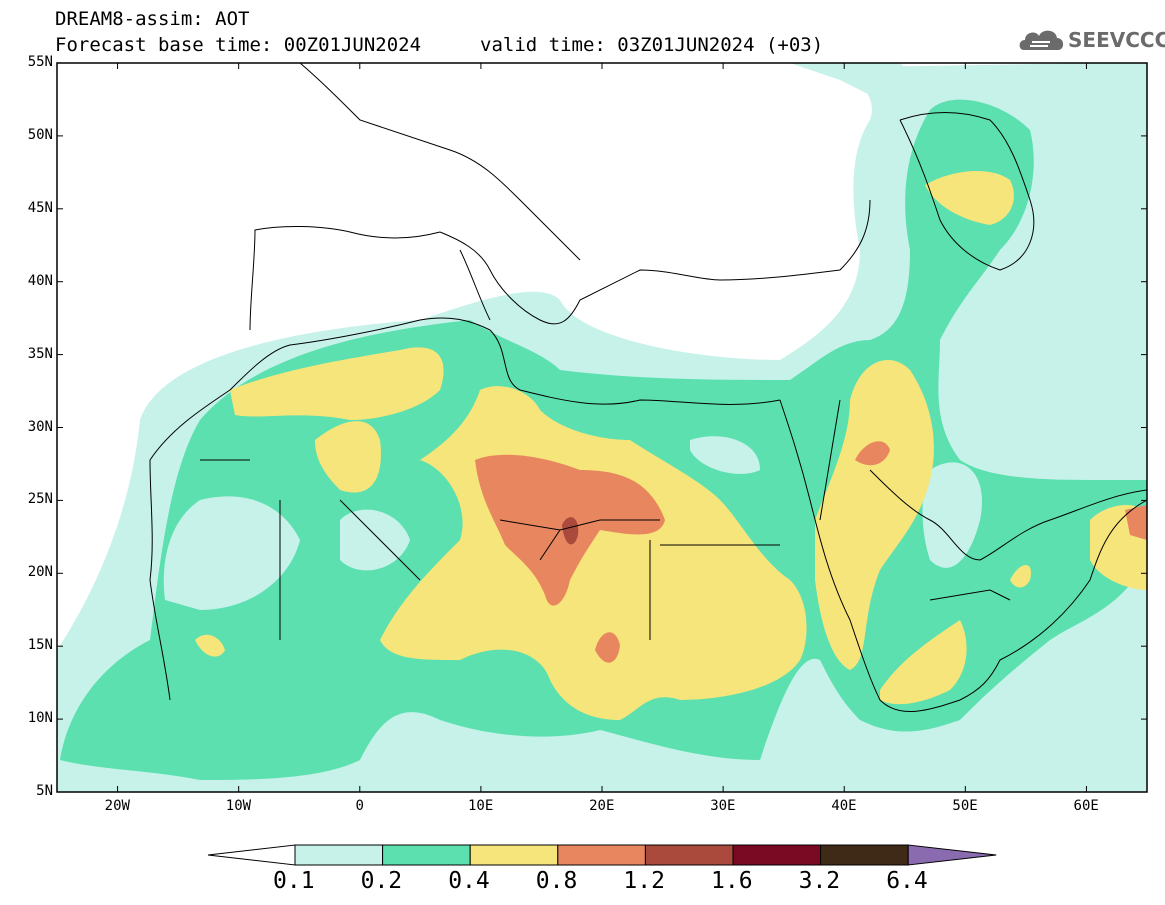  Describe the element at coordinates (40, 207) in the screenshot. I see `lat-label: 45N` at that location.